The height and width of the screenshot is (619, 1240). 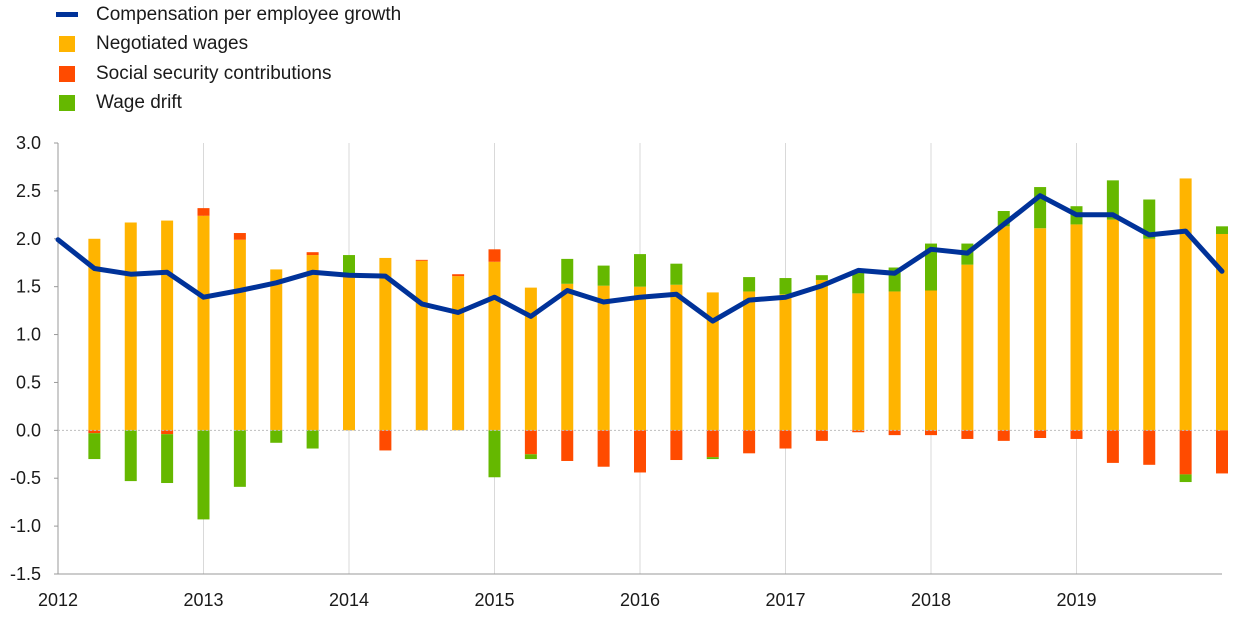 What do you see at coordinates (172, 44) in the screenshot?
I see `legend-label: Negotiated wages` at bounding box center [172, 44].